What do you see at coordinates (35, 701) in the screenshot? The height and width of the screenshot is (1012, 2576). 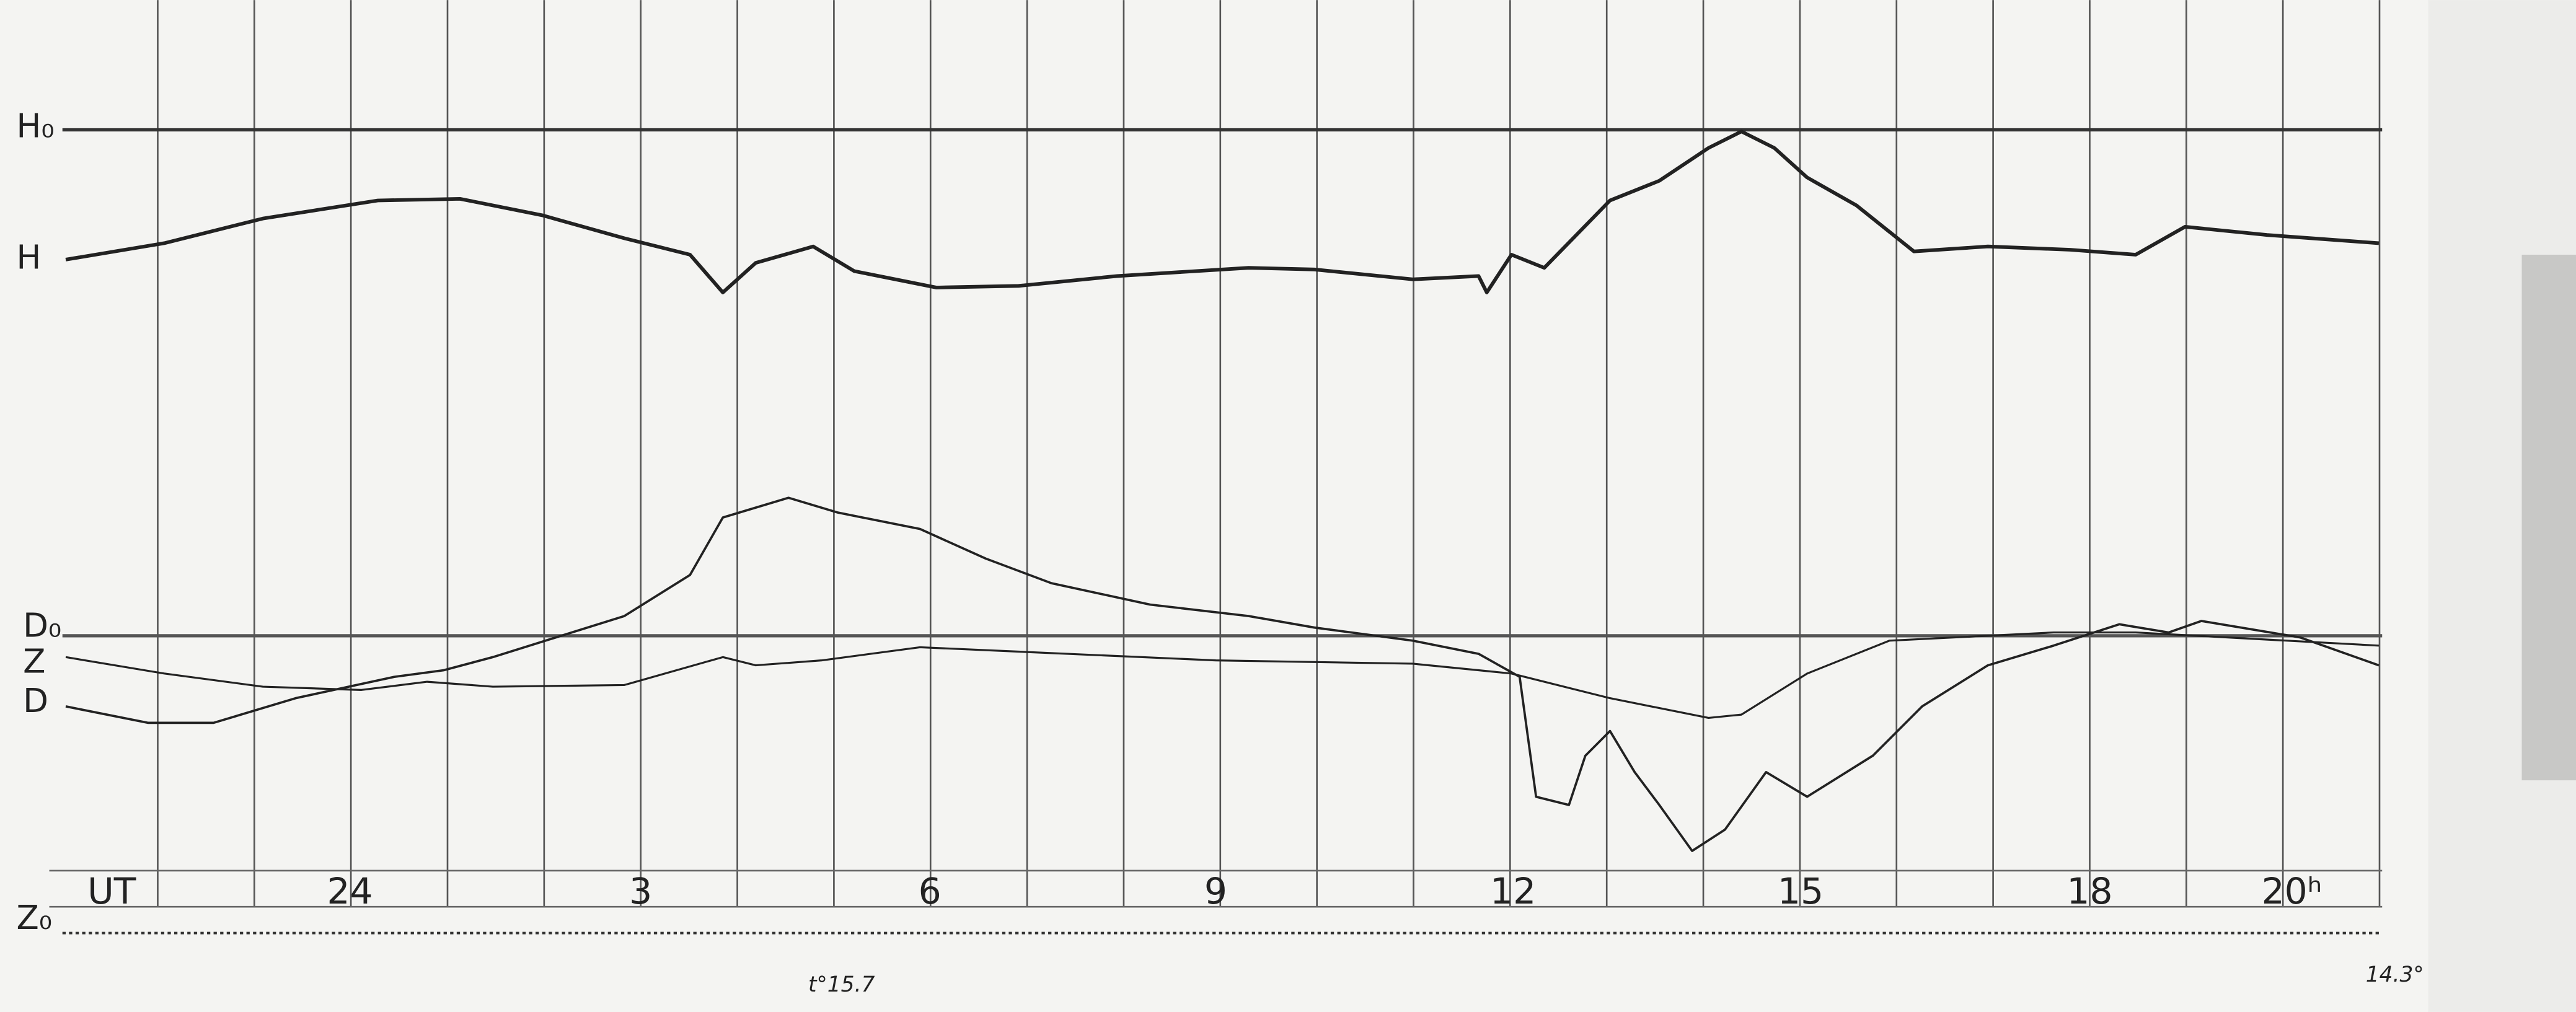 I see `d-label: D` at bounding box center [35, 701].